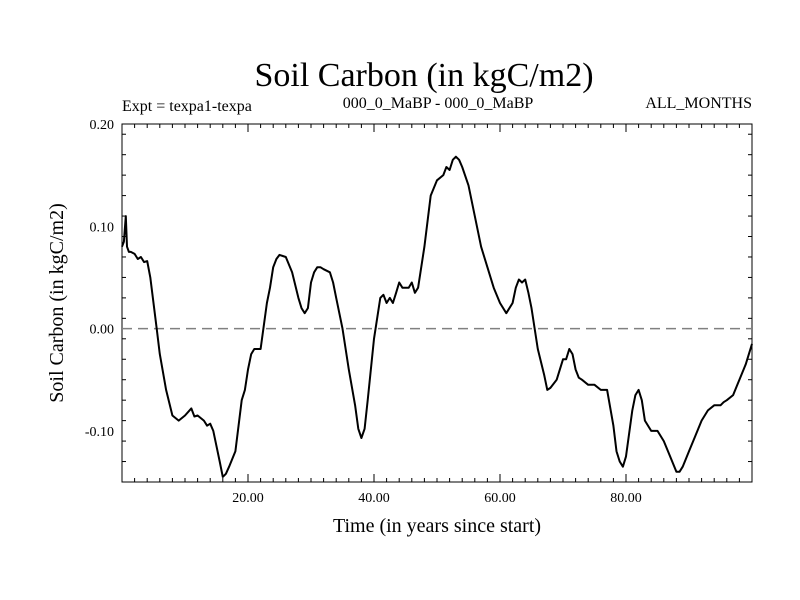 This screenshot has width=800, height=600. I want to click on x-tick-label: 40.00, so click(374, 498).